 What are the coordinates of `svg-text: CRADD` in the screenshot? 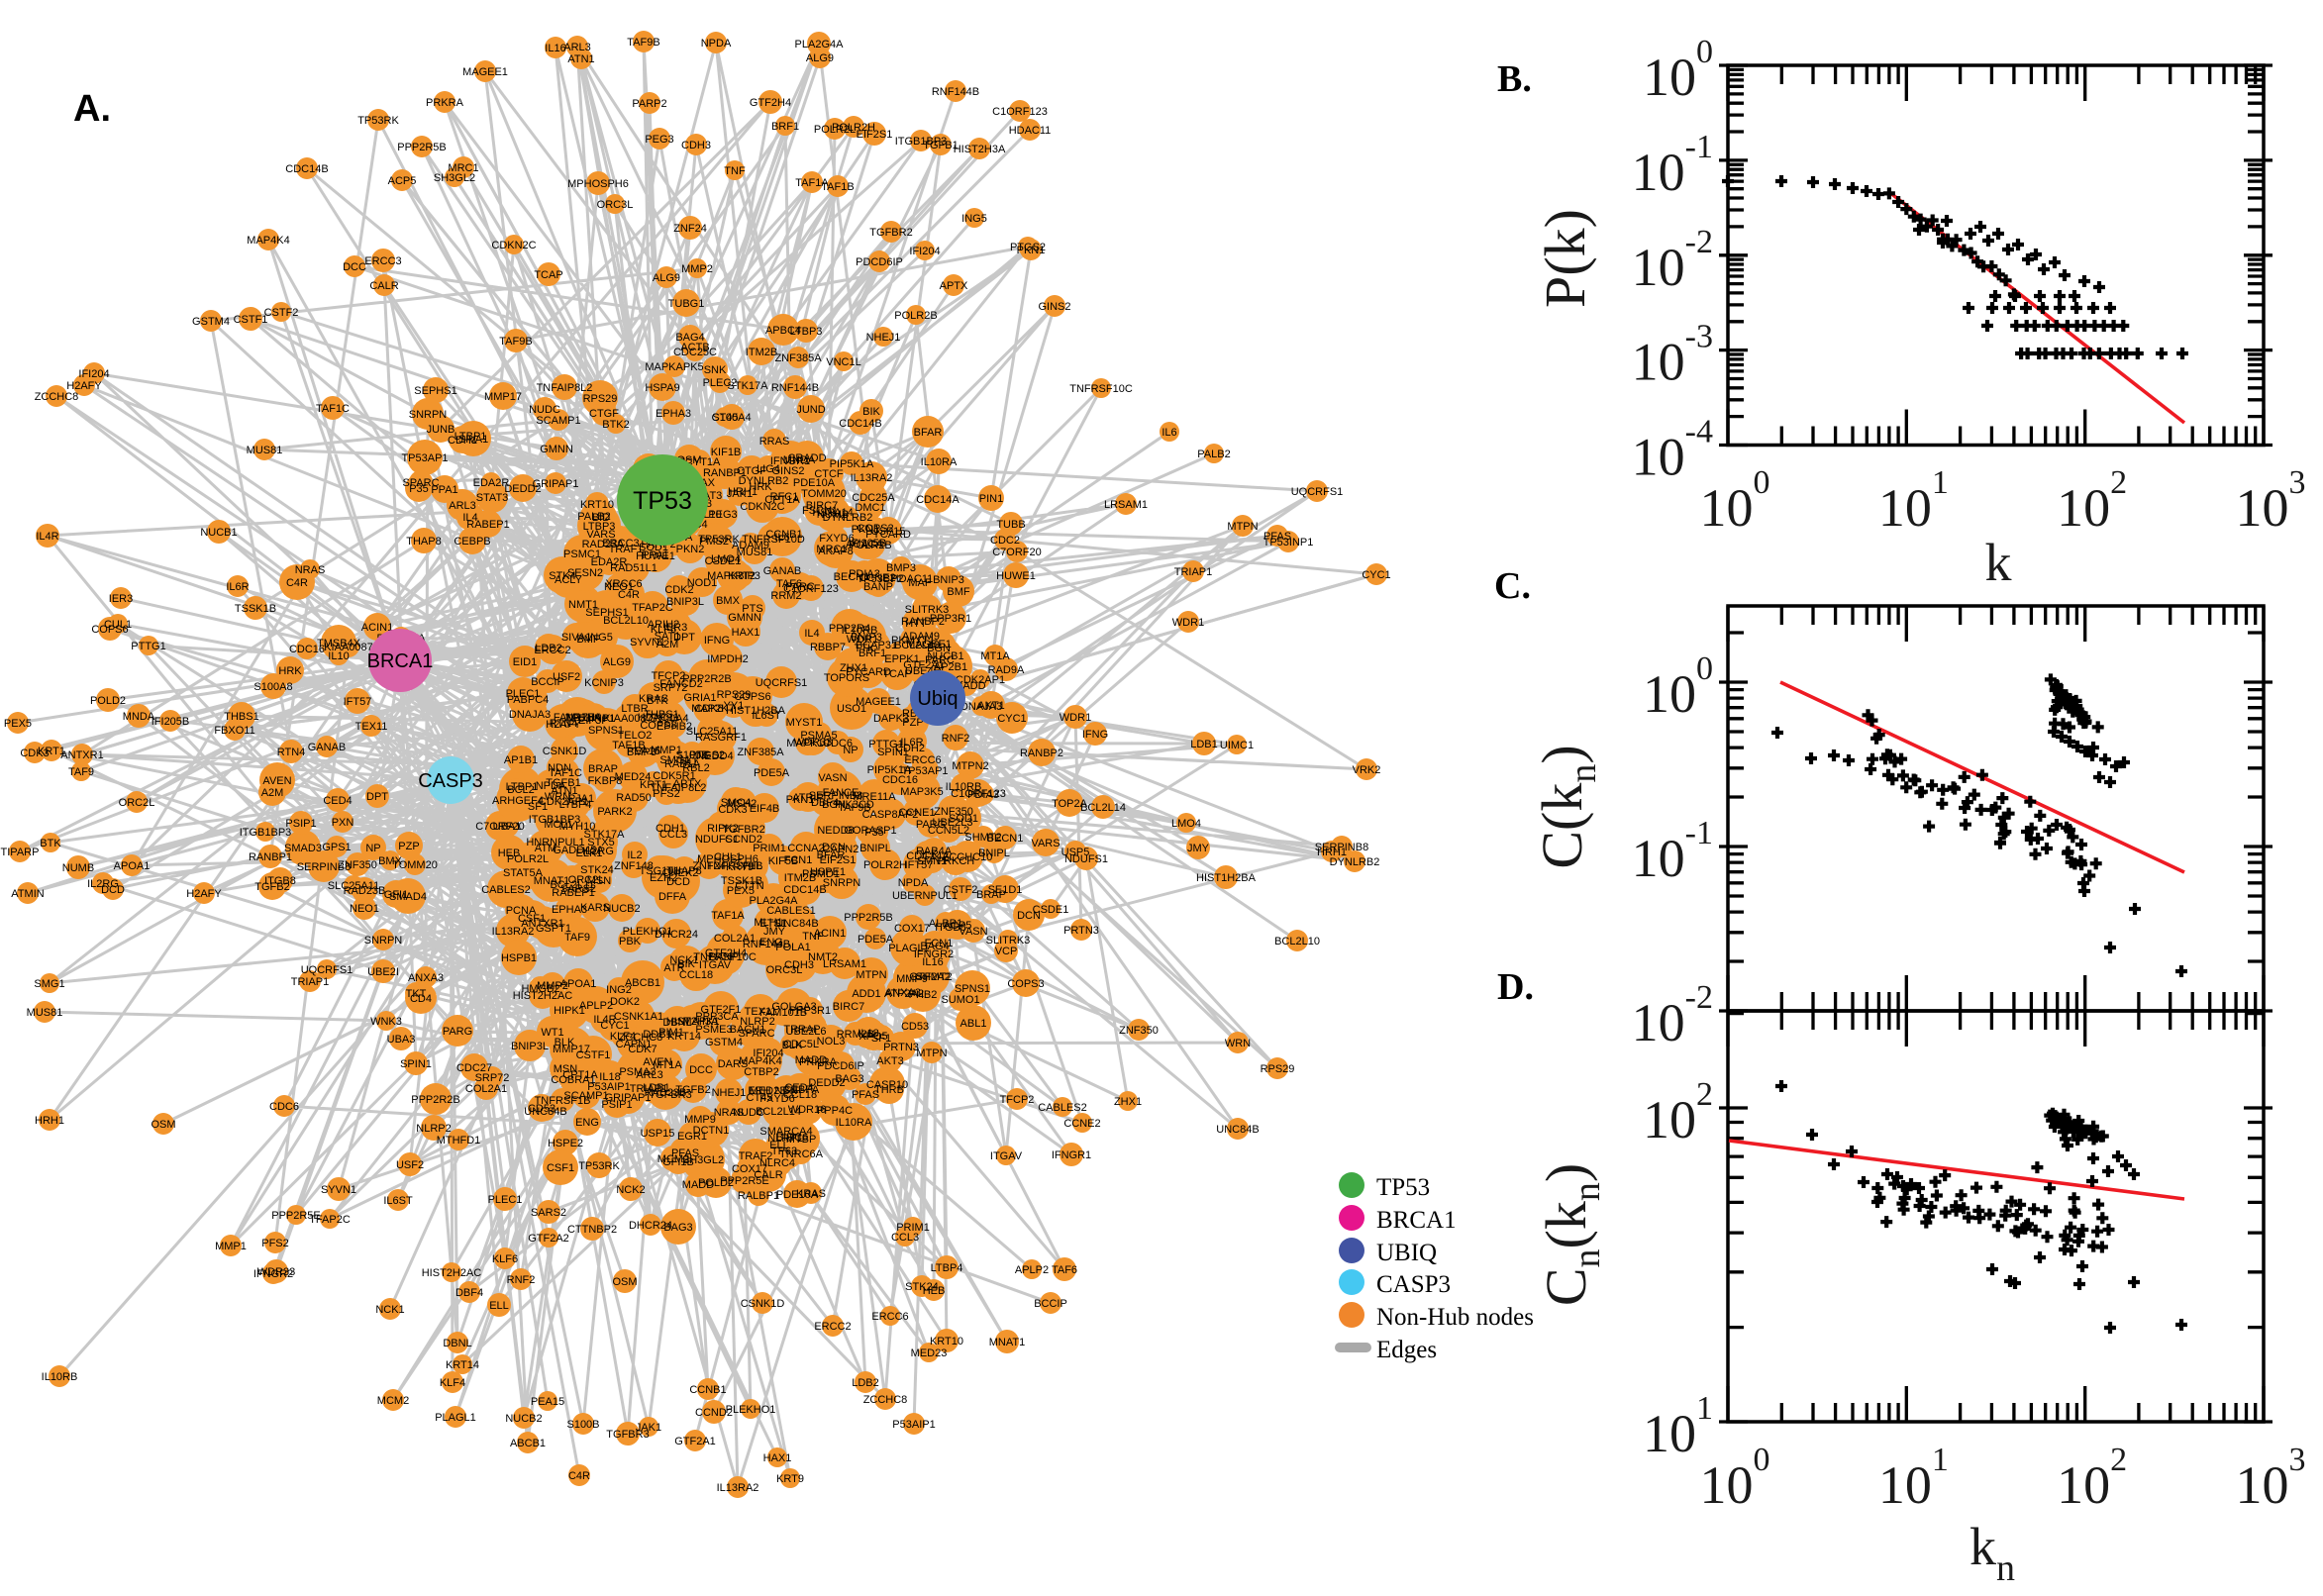 It's located at (807, 458).